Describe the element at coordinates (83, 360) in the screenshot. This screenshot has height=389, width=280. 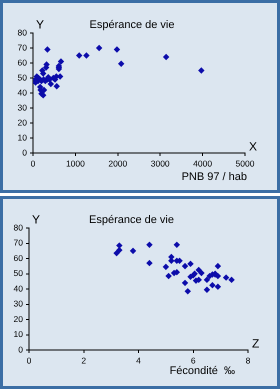
I see `x-tick-label: 2` at that location.